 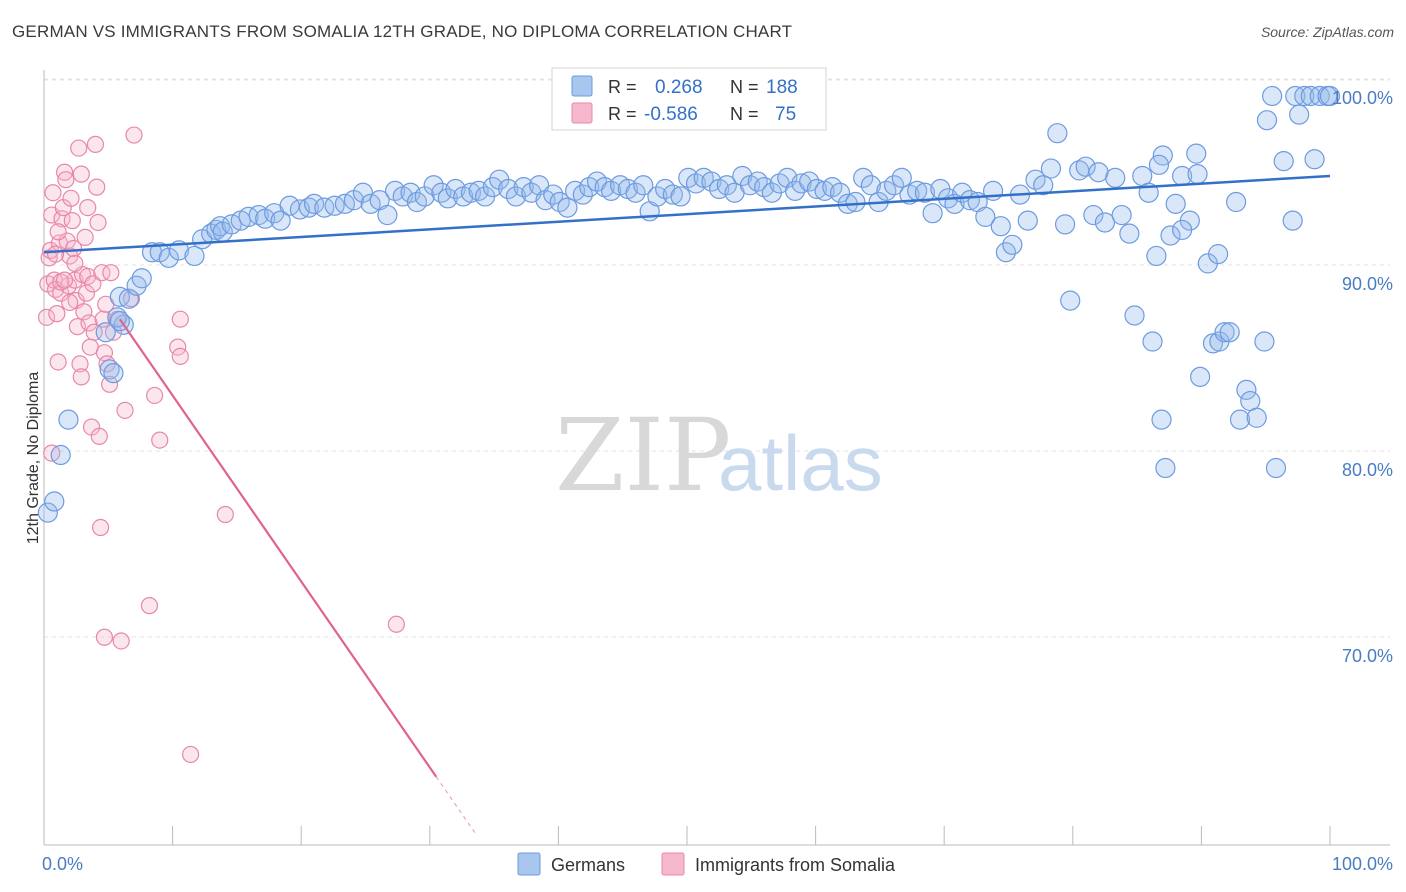 What do you see at coordinates (582, 86) in the screenshot?
I see `legend-swatch-germans` at bounding box center [582, 86].